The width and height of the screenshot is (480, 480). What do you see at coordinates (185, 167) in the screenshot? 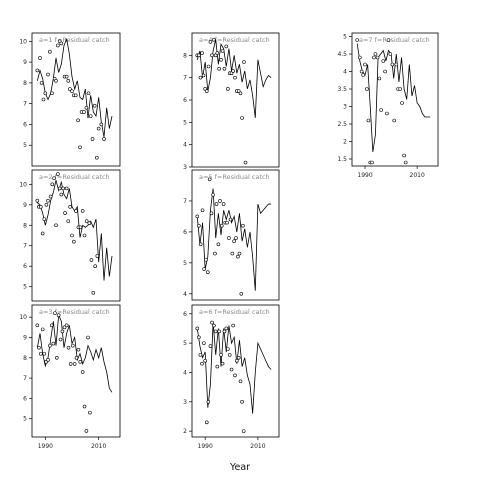
I see `y-tick-label: 3` at bounding box center [185, 167].